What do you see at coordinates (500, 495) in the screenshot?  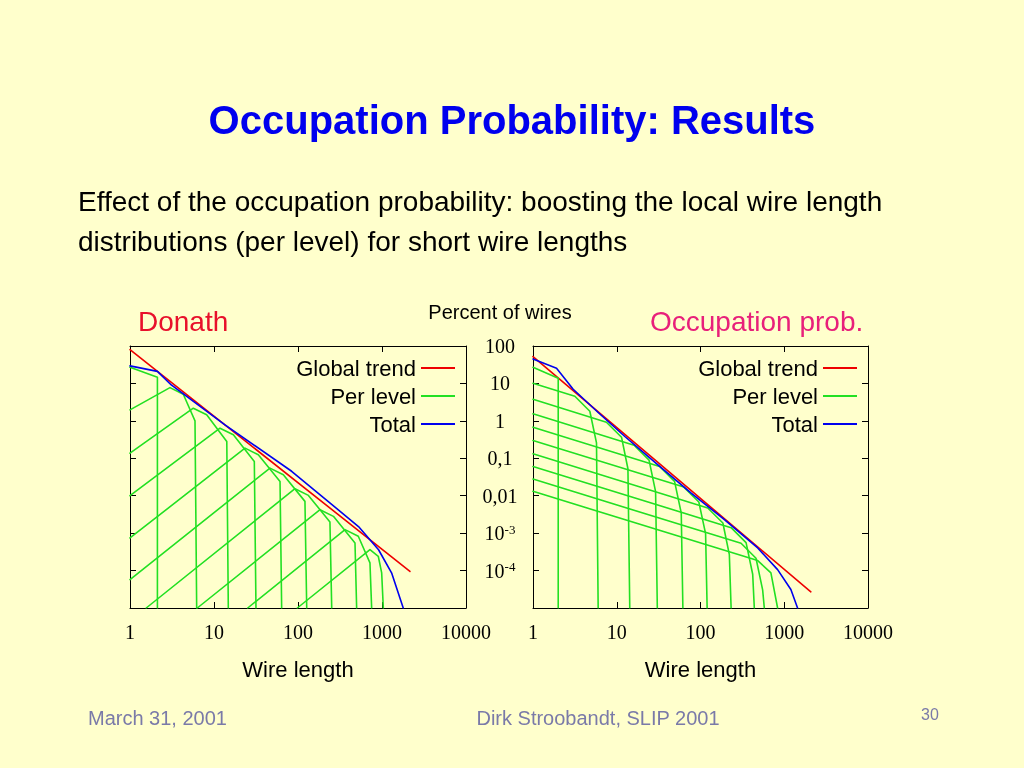 I see `y-tick-label: 0,01` at bounding box center [500, 495].